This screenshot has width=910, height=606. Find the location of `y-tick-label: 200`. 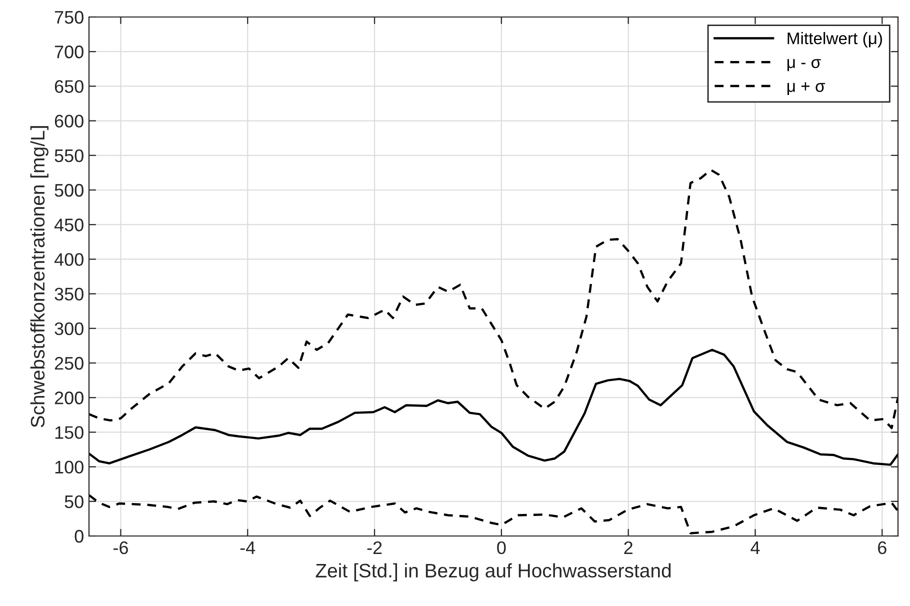

y-tick-label: 200 is located at coordinates (69, 398).